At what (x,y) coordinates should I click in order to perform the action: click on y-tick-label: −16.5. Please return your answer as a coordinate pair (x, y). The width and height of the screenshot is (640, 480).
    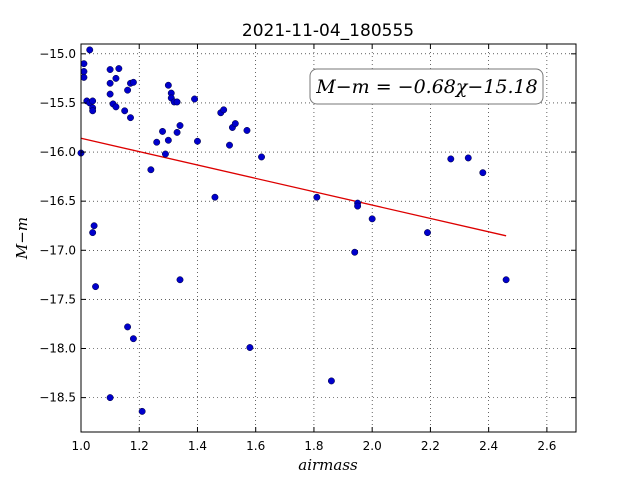
    Looking at the image, I should click on (57, 201).